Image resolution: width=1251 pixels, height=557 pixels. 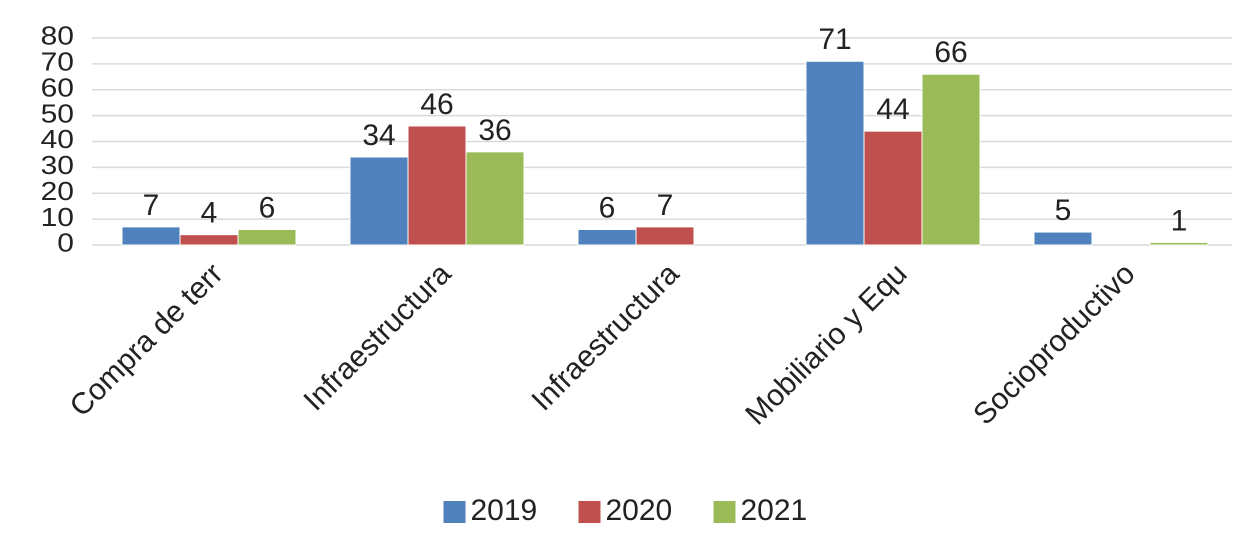 What do you see at coordinates (1179, 220) in the screenshot?
I see `data-label: 1` at bounding box center [1179, 220].